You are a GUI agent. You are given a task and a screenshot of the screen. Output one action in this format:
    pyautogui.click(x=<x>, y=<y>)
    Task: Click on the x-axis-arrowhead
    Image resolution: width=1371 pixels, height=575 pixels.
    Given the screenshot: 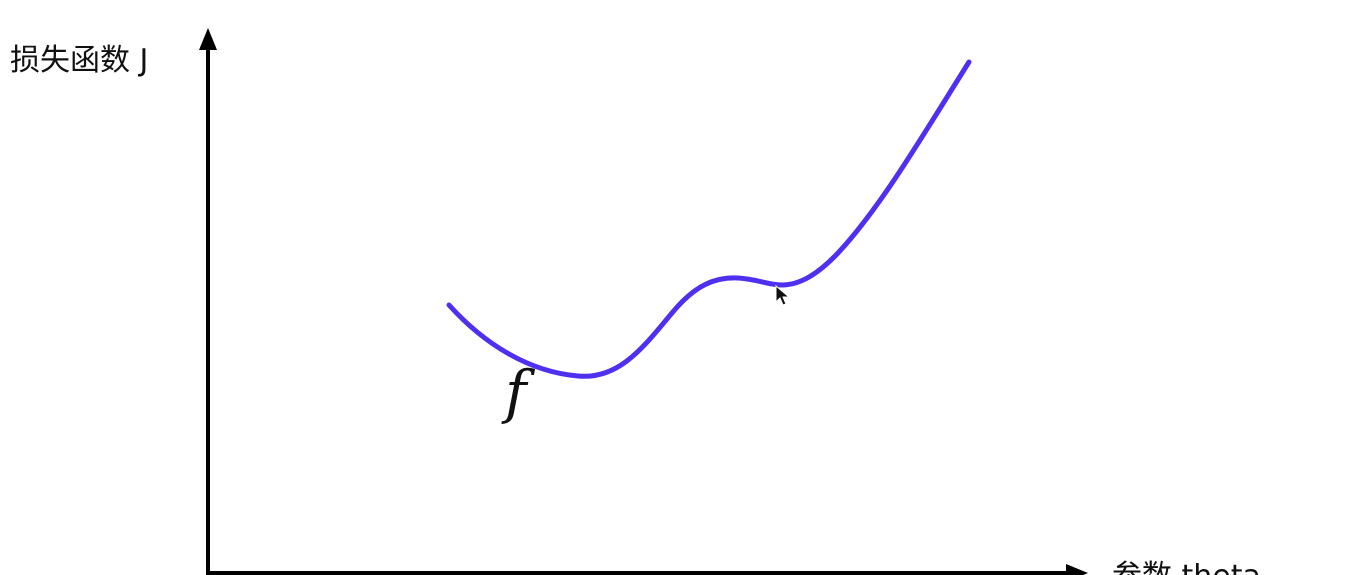 What is the action you would take?
    pyautogui.click(x=1077, y=569)
    